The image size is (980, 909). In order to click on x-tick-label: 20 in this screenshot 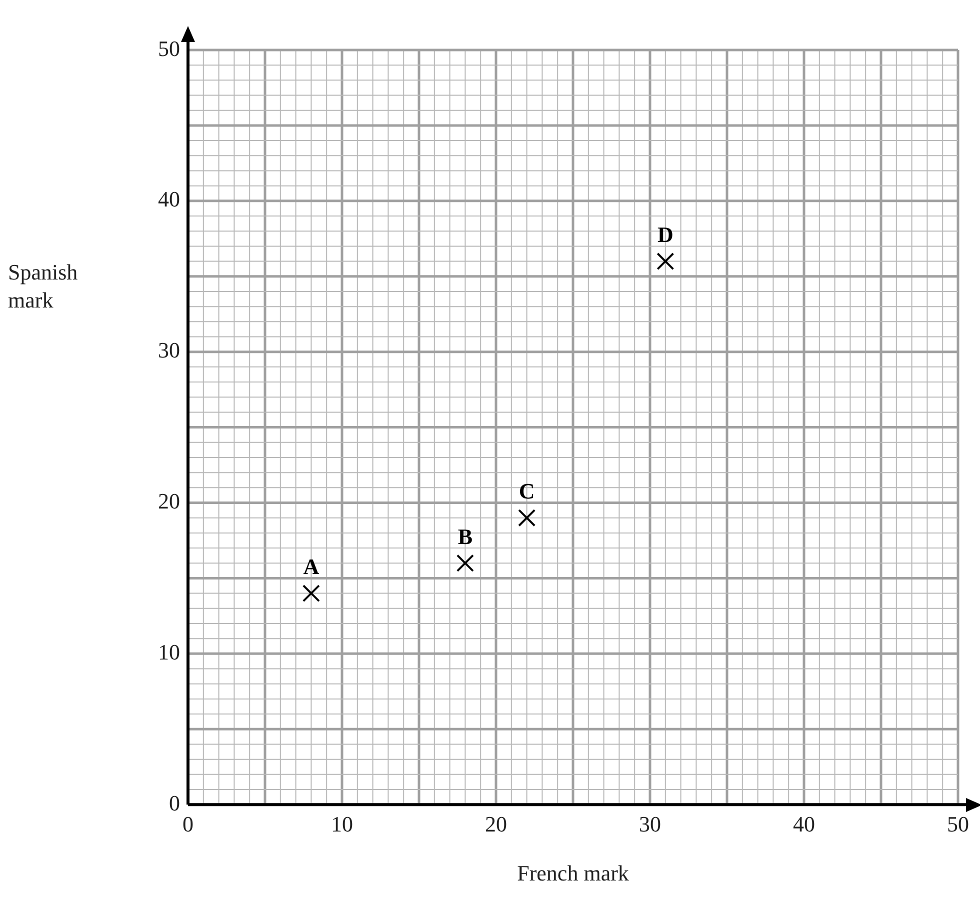, I will do `click(496, 824)`.